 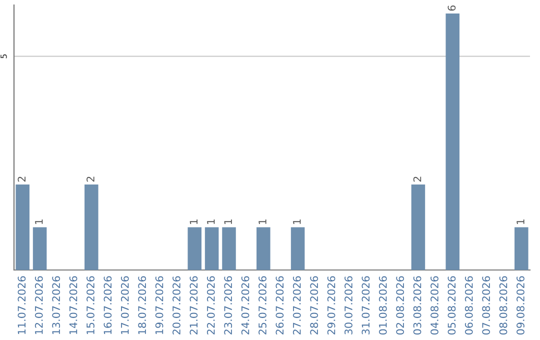 What do you see at coordinates (400, 305) in the screenshot?
I see `x-tick-label: 02.08.2026` at bounding box center [400, 305].